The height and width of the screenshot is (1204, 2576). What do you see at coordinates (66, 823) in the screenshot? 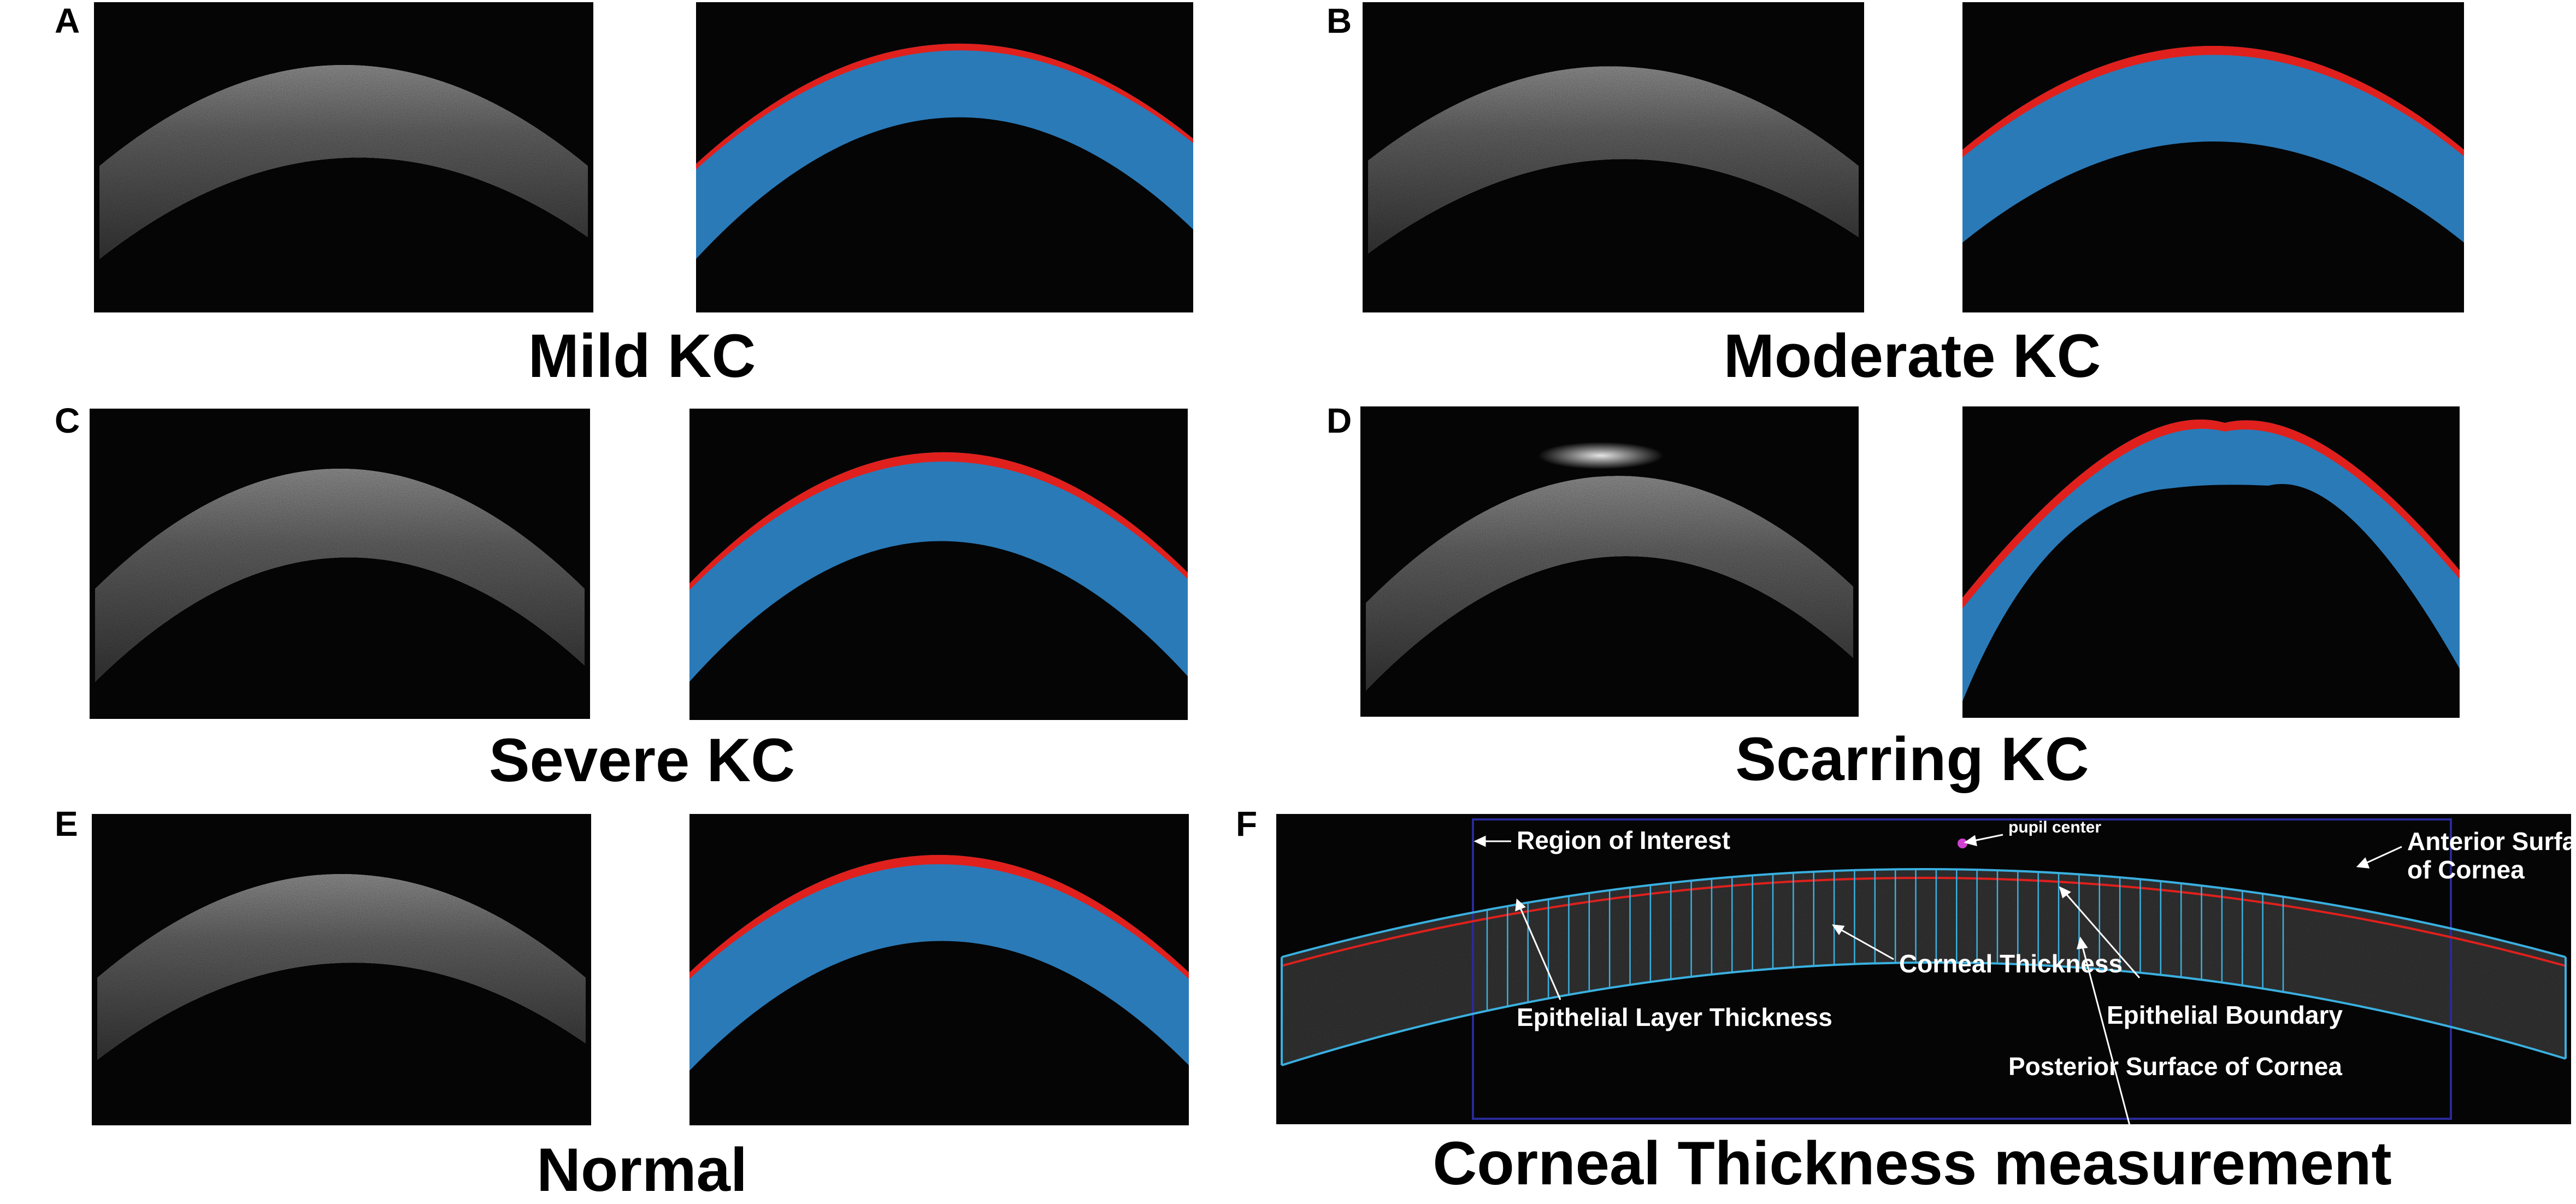
I see `panel-letter-e: E` at bounding box center [66, 823].